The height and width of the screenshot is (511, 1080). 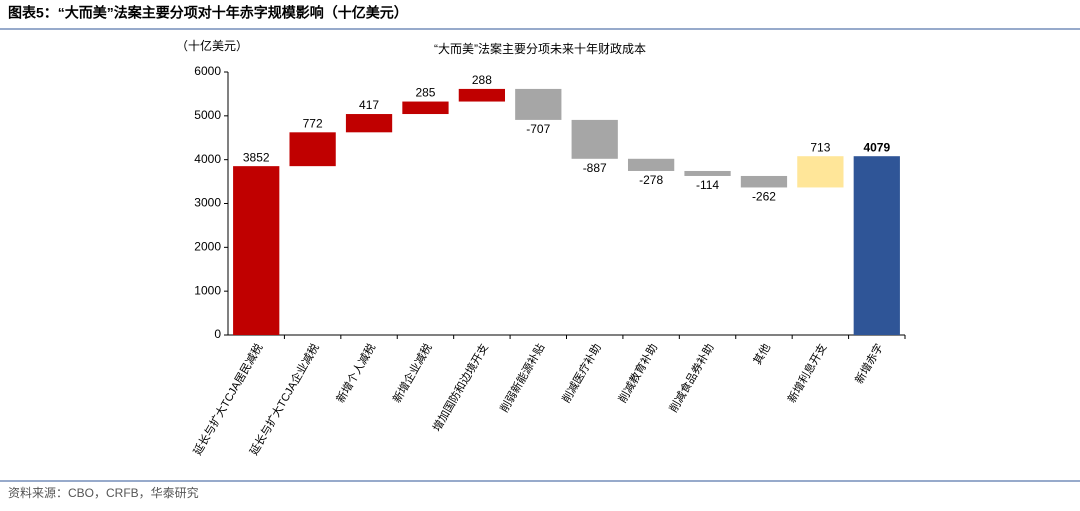 I want to click on data-label: -262, so click(x=764, y=197).